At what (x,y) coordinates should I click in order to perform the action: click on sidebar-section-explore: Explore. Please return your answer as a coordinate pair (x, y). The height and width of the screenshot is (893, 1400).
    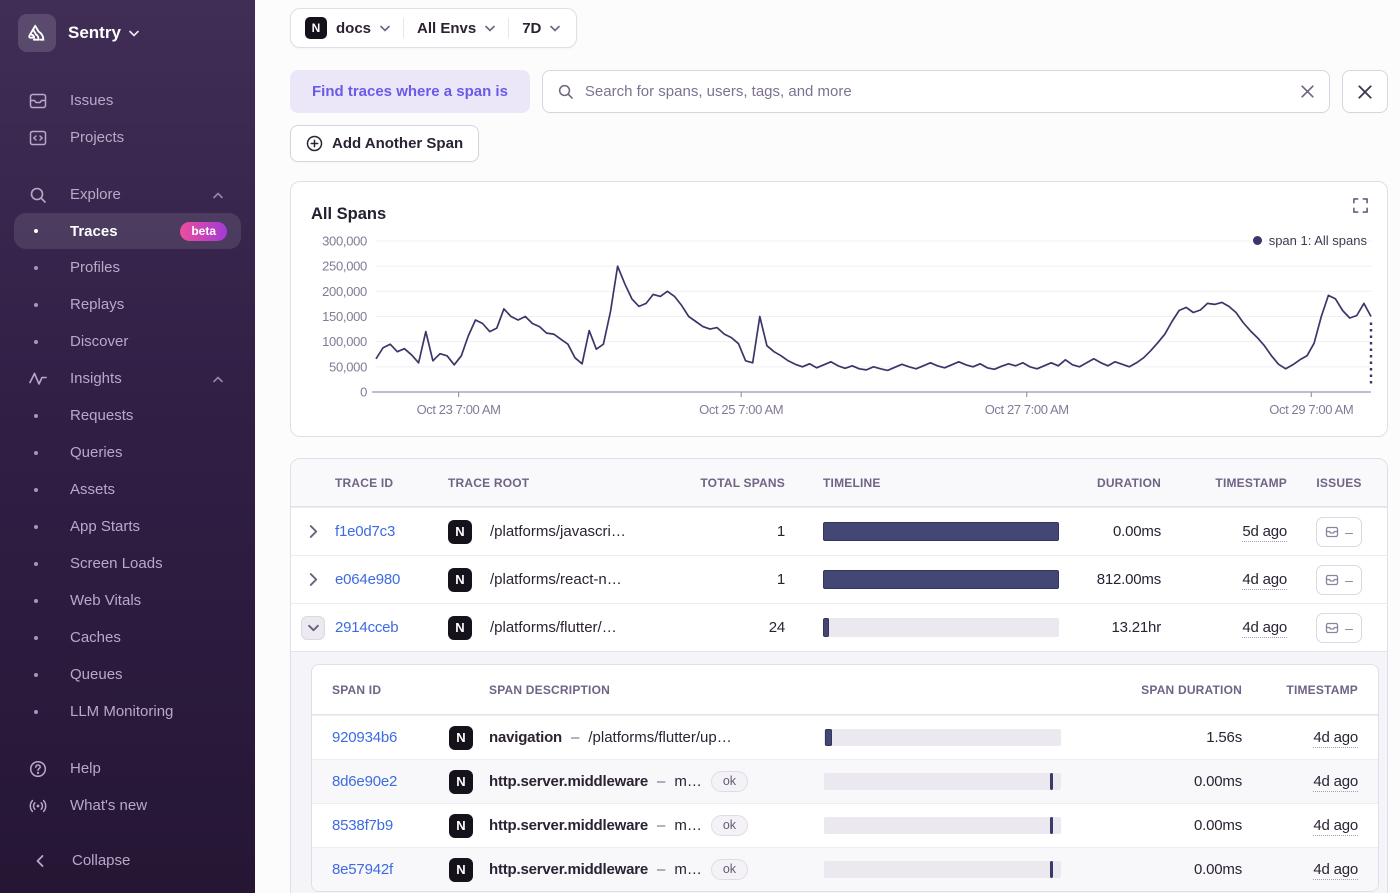
    Looking at the image, I should click on (127, 194).